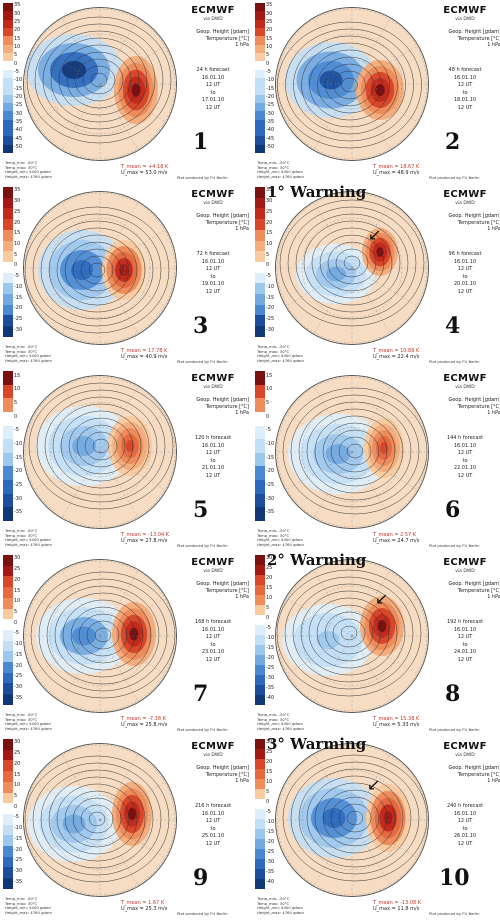 Image resolution: width=500 pixels, height=923 pixels. What do you see at coordinates (454, 878) in the screenshot?
I see `panel-number: 10` at bounding box center [454, 878].